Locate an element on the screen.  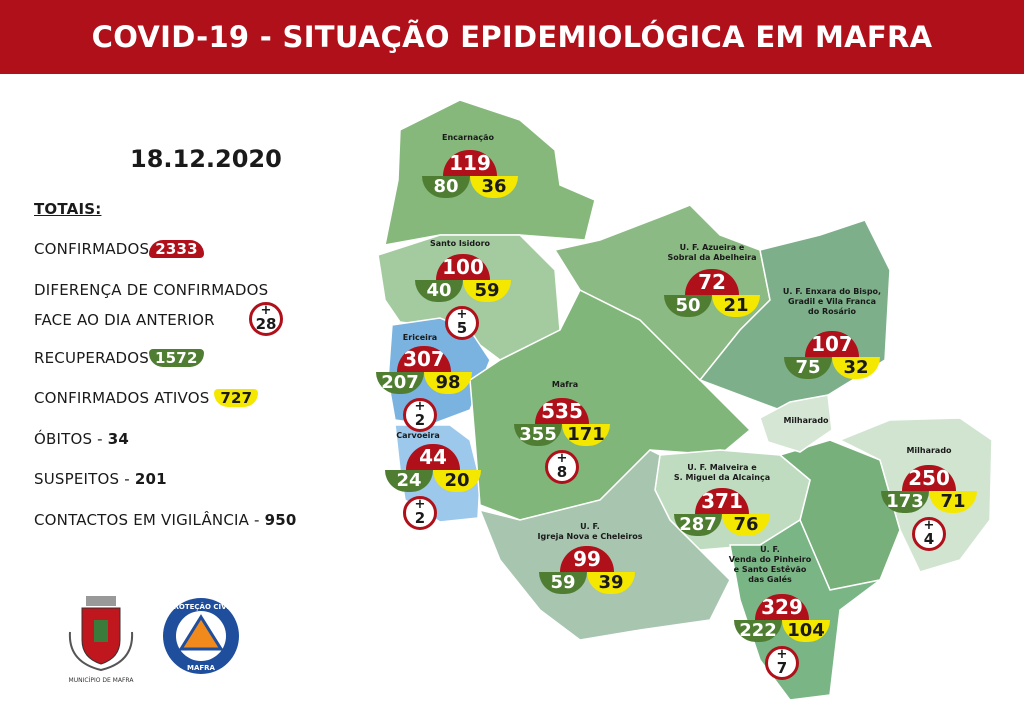
diff-count: 4 is located at coordinates (929, 539).